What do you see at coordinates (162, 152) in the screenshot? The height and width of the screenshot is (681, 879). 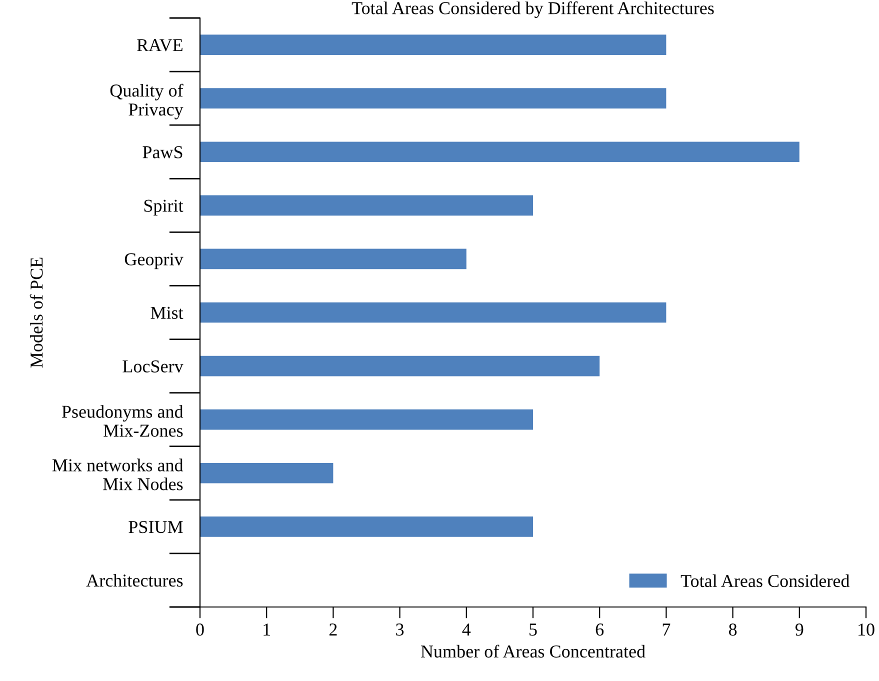 I see `y-tick-label: PawS` at bounding box center [162, 152].